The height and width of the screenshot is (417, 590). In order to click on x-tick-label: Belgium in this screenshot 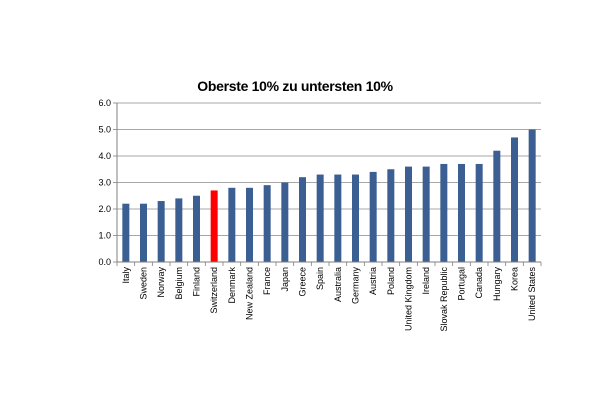, I will do `click(179, 283)`.